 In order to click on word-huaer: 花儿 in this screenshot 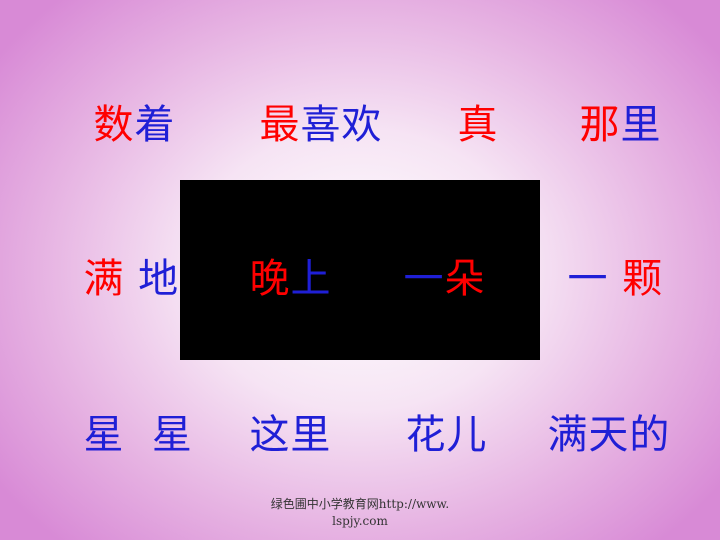, I will do `click(432, 412)`.